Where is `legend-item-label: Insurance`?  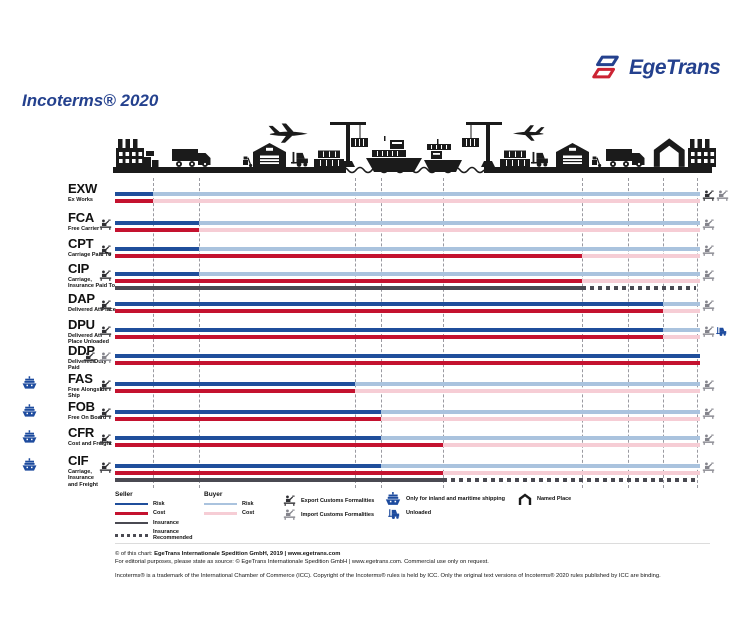
legend-item-label: Insurance is located at coordinates (166, 522).